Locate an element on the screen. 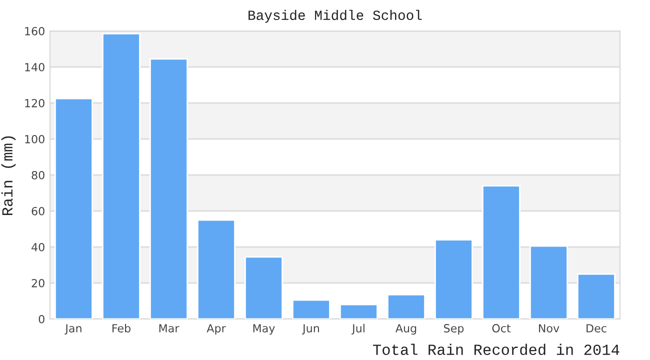  y-tick-label: 0 is located at coordinates (41, 319).